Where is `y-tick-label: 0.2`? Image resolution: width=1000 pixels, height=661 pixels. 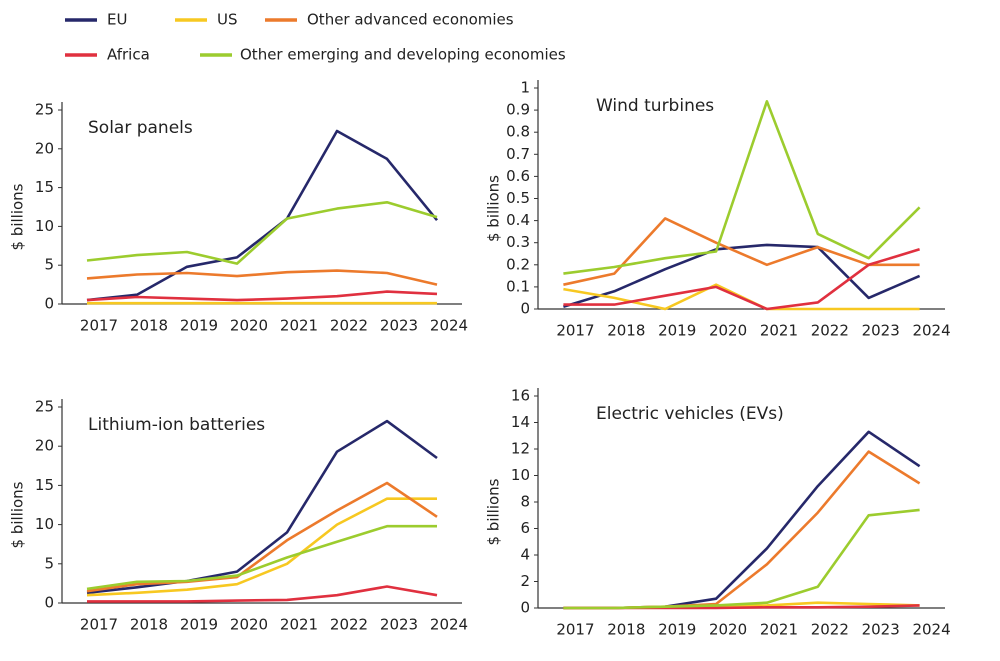 y-tick-label: 0.2 is located at coordinates (518, 264).